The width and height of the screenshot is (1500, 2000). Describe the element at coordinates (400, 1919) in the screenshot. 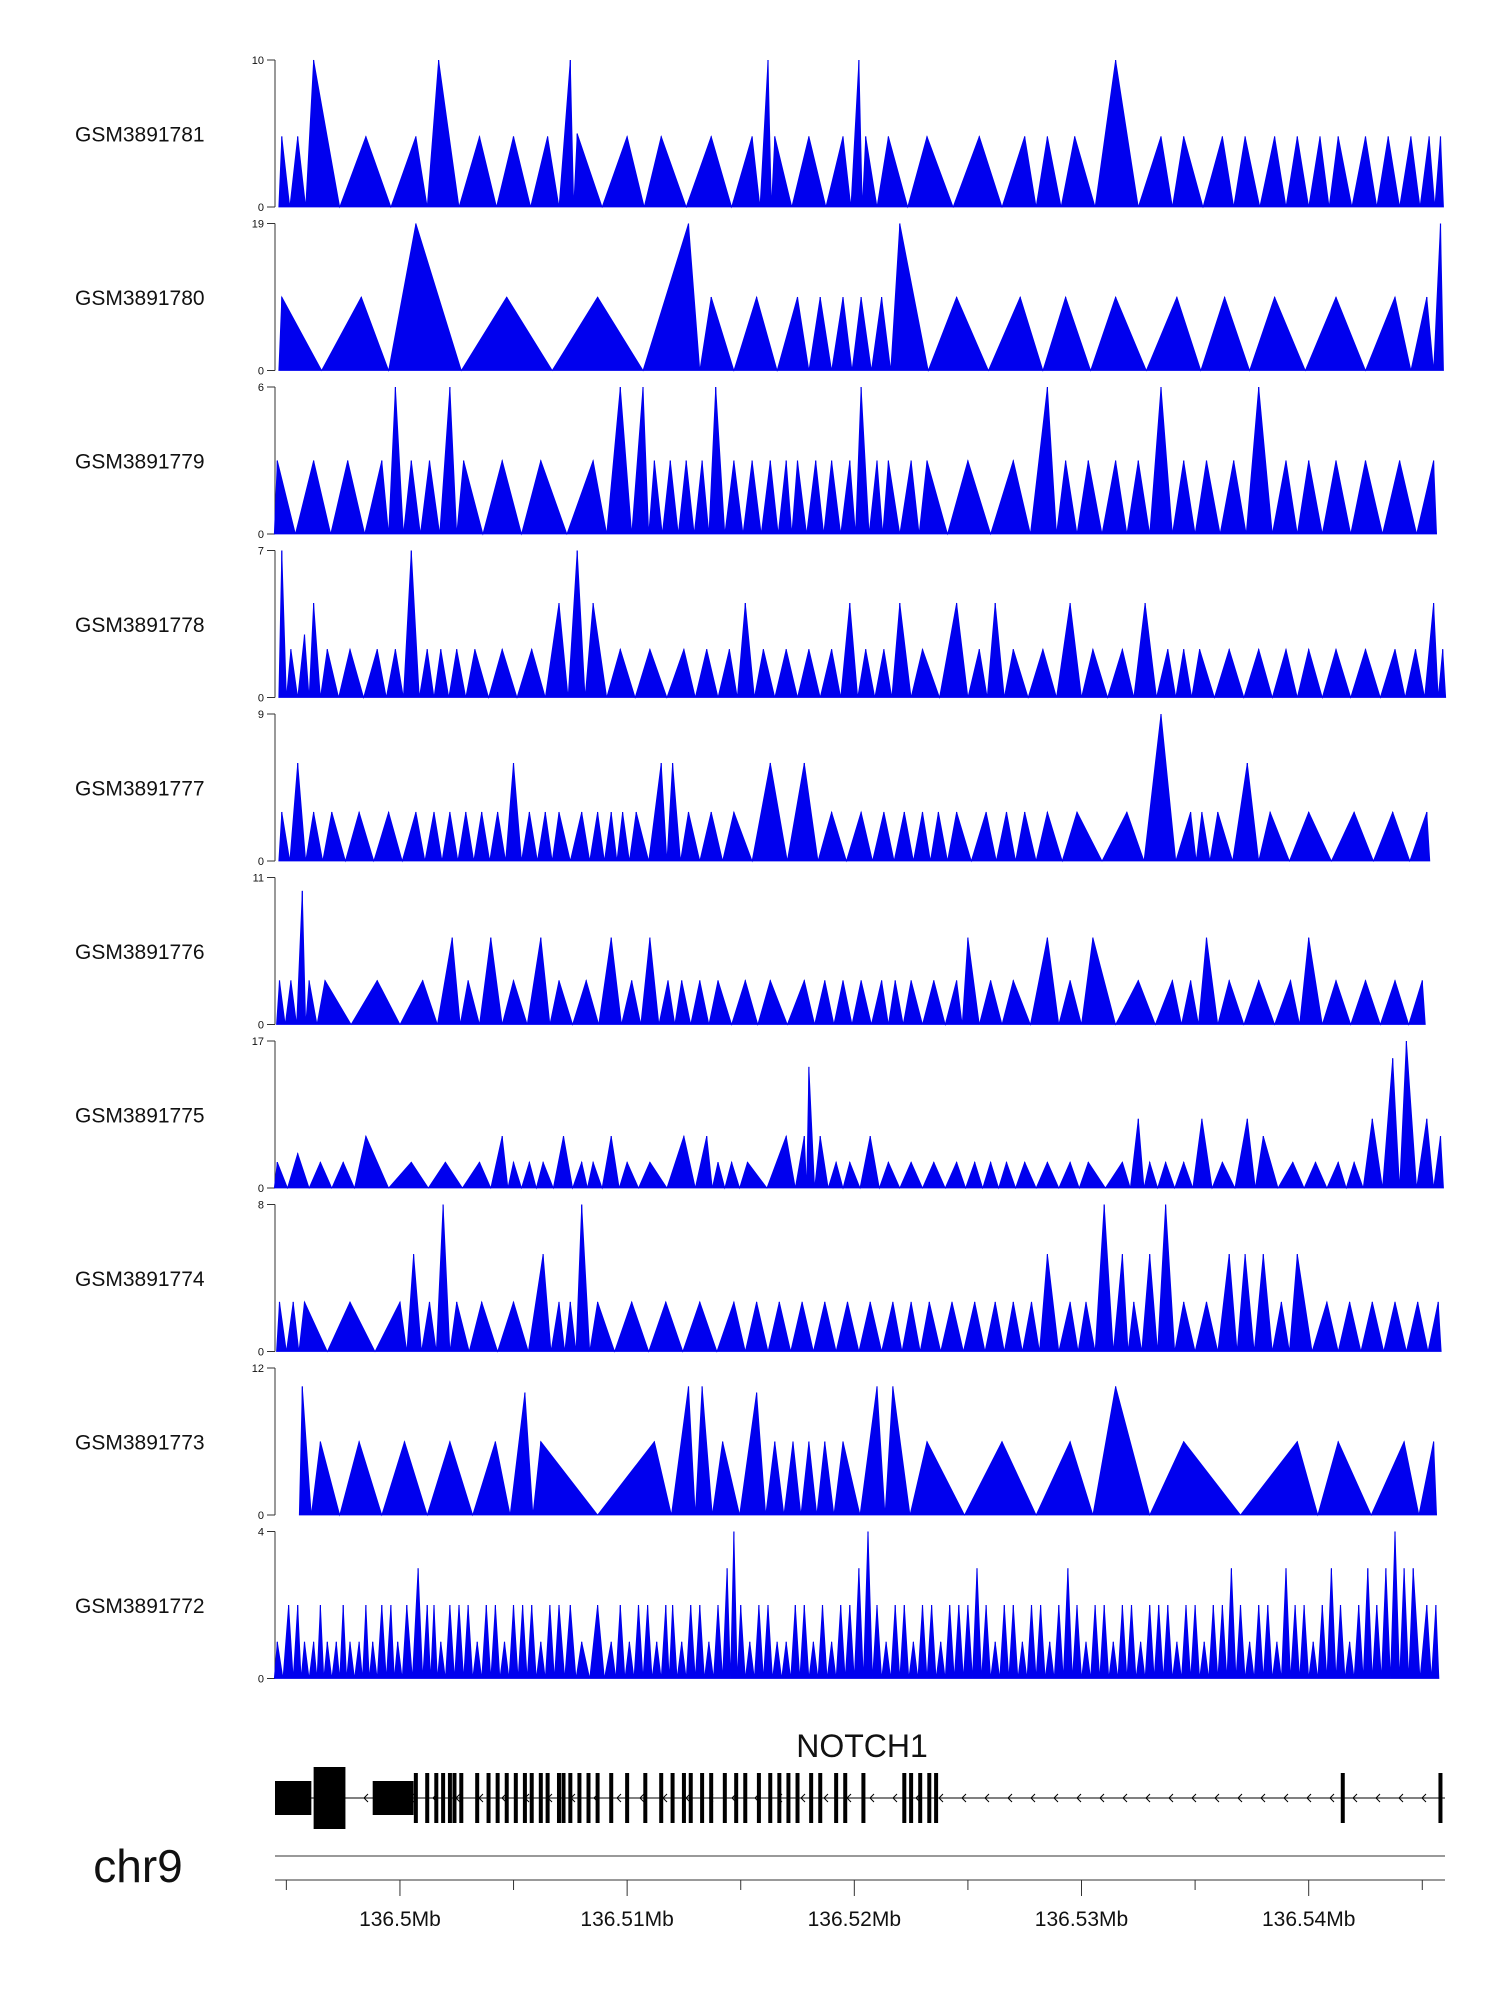

I see `axis-tick-label: 136.5Mb` at that location.